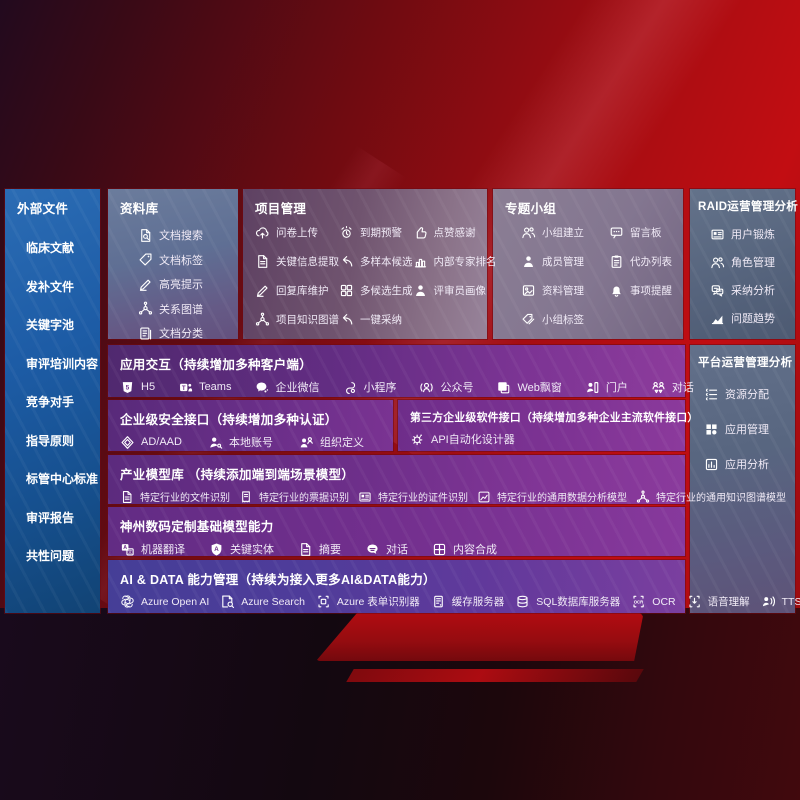  Describe the element at coordinates (455, 261) in the screenshot. I see `feature-item: 内部专家排名` at that location.